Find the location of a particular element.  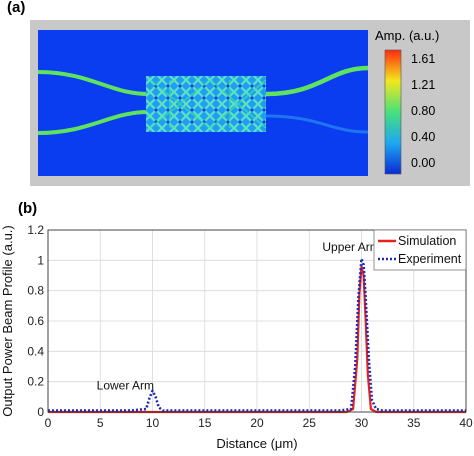

output-guide-lower is located at coordinates (317, 124).